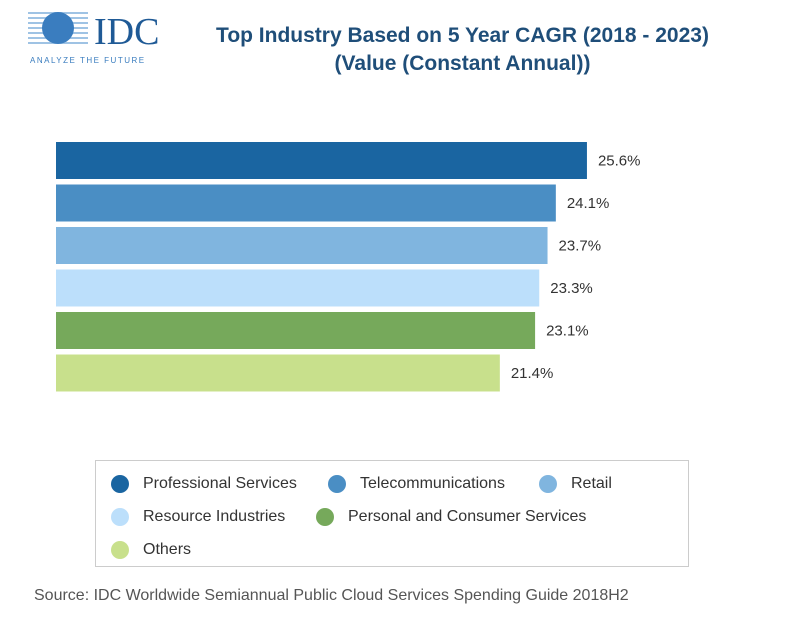 Image resolution: width=793 pixels, height=622 pixels. Describe the element at coordinates (126, 32) in the screenshot. I see `svg-text: IDC` at that location.